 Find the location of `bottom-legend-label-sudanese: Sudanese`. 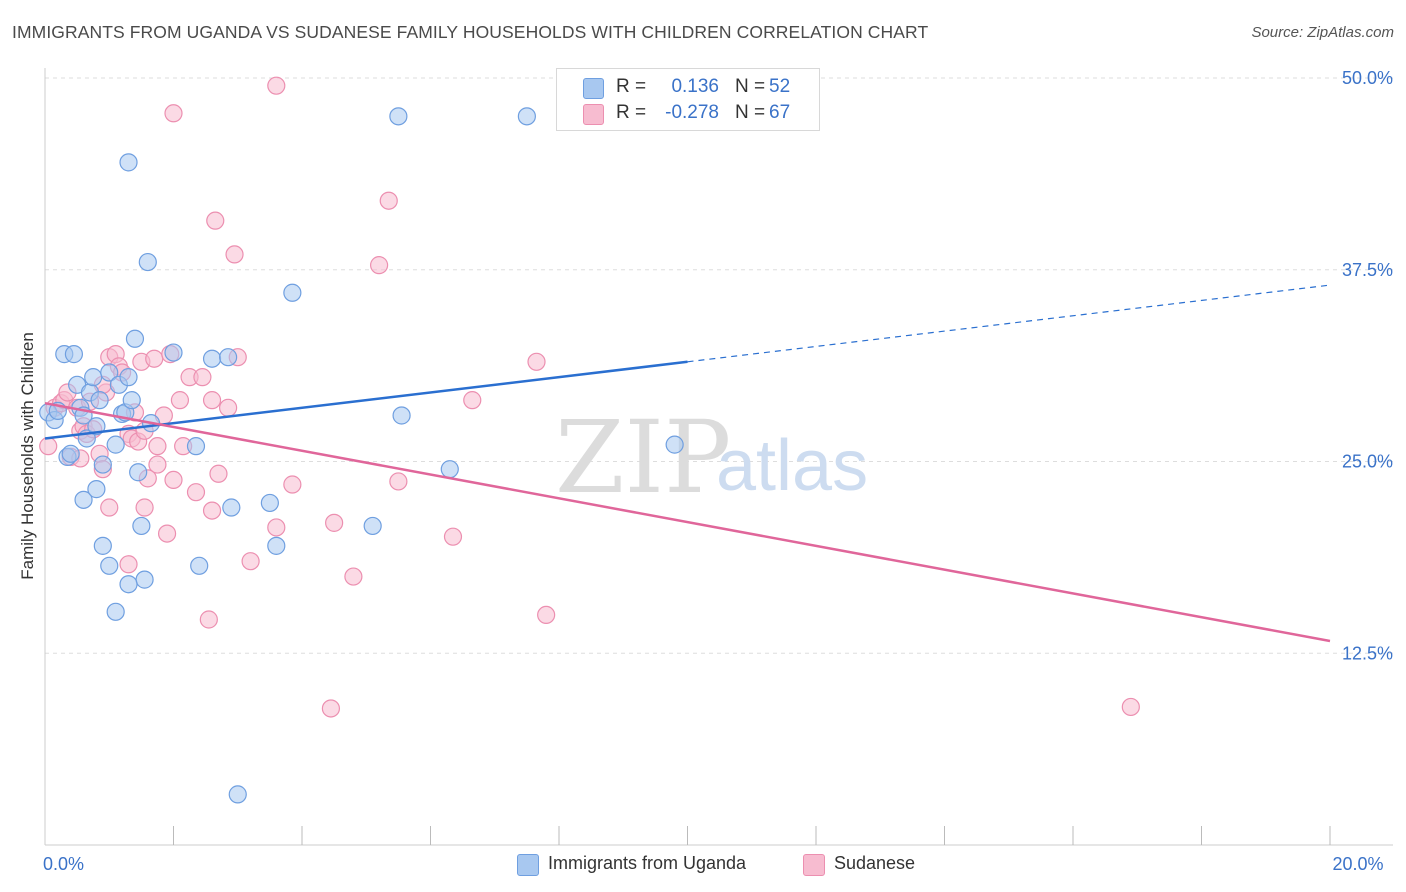

bottom-legend-label-sudanese: Sudanese is located at coordinates (875, 863).